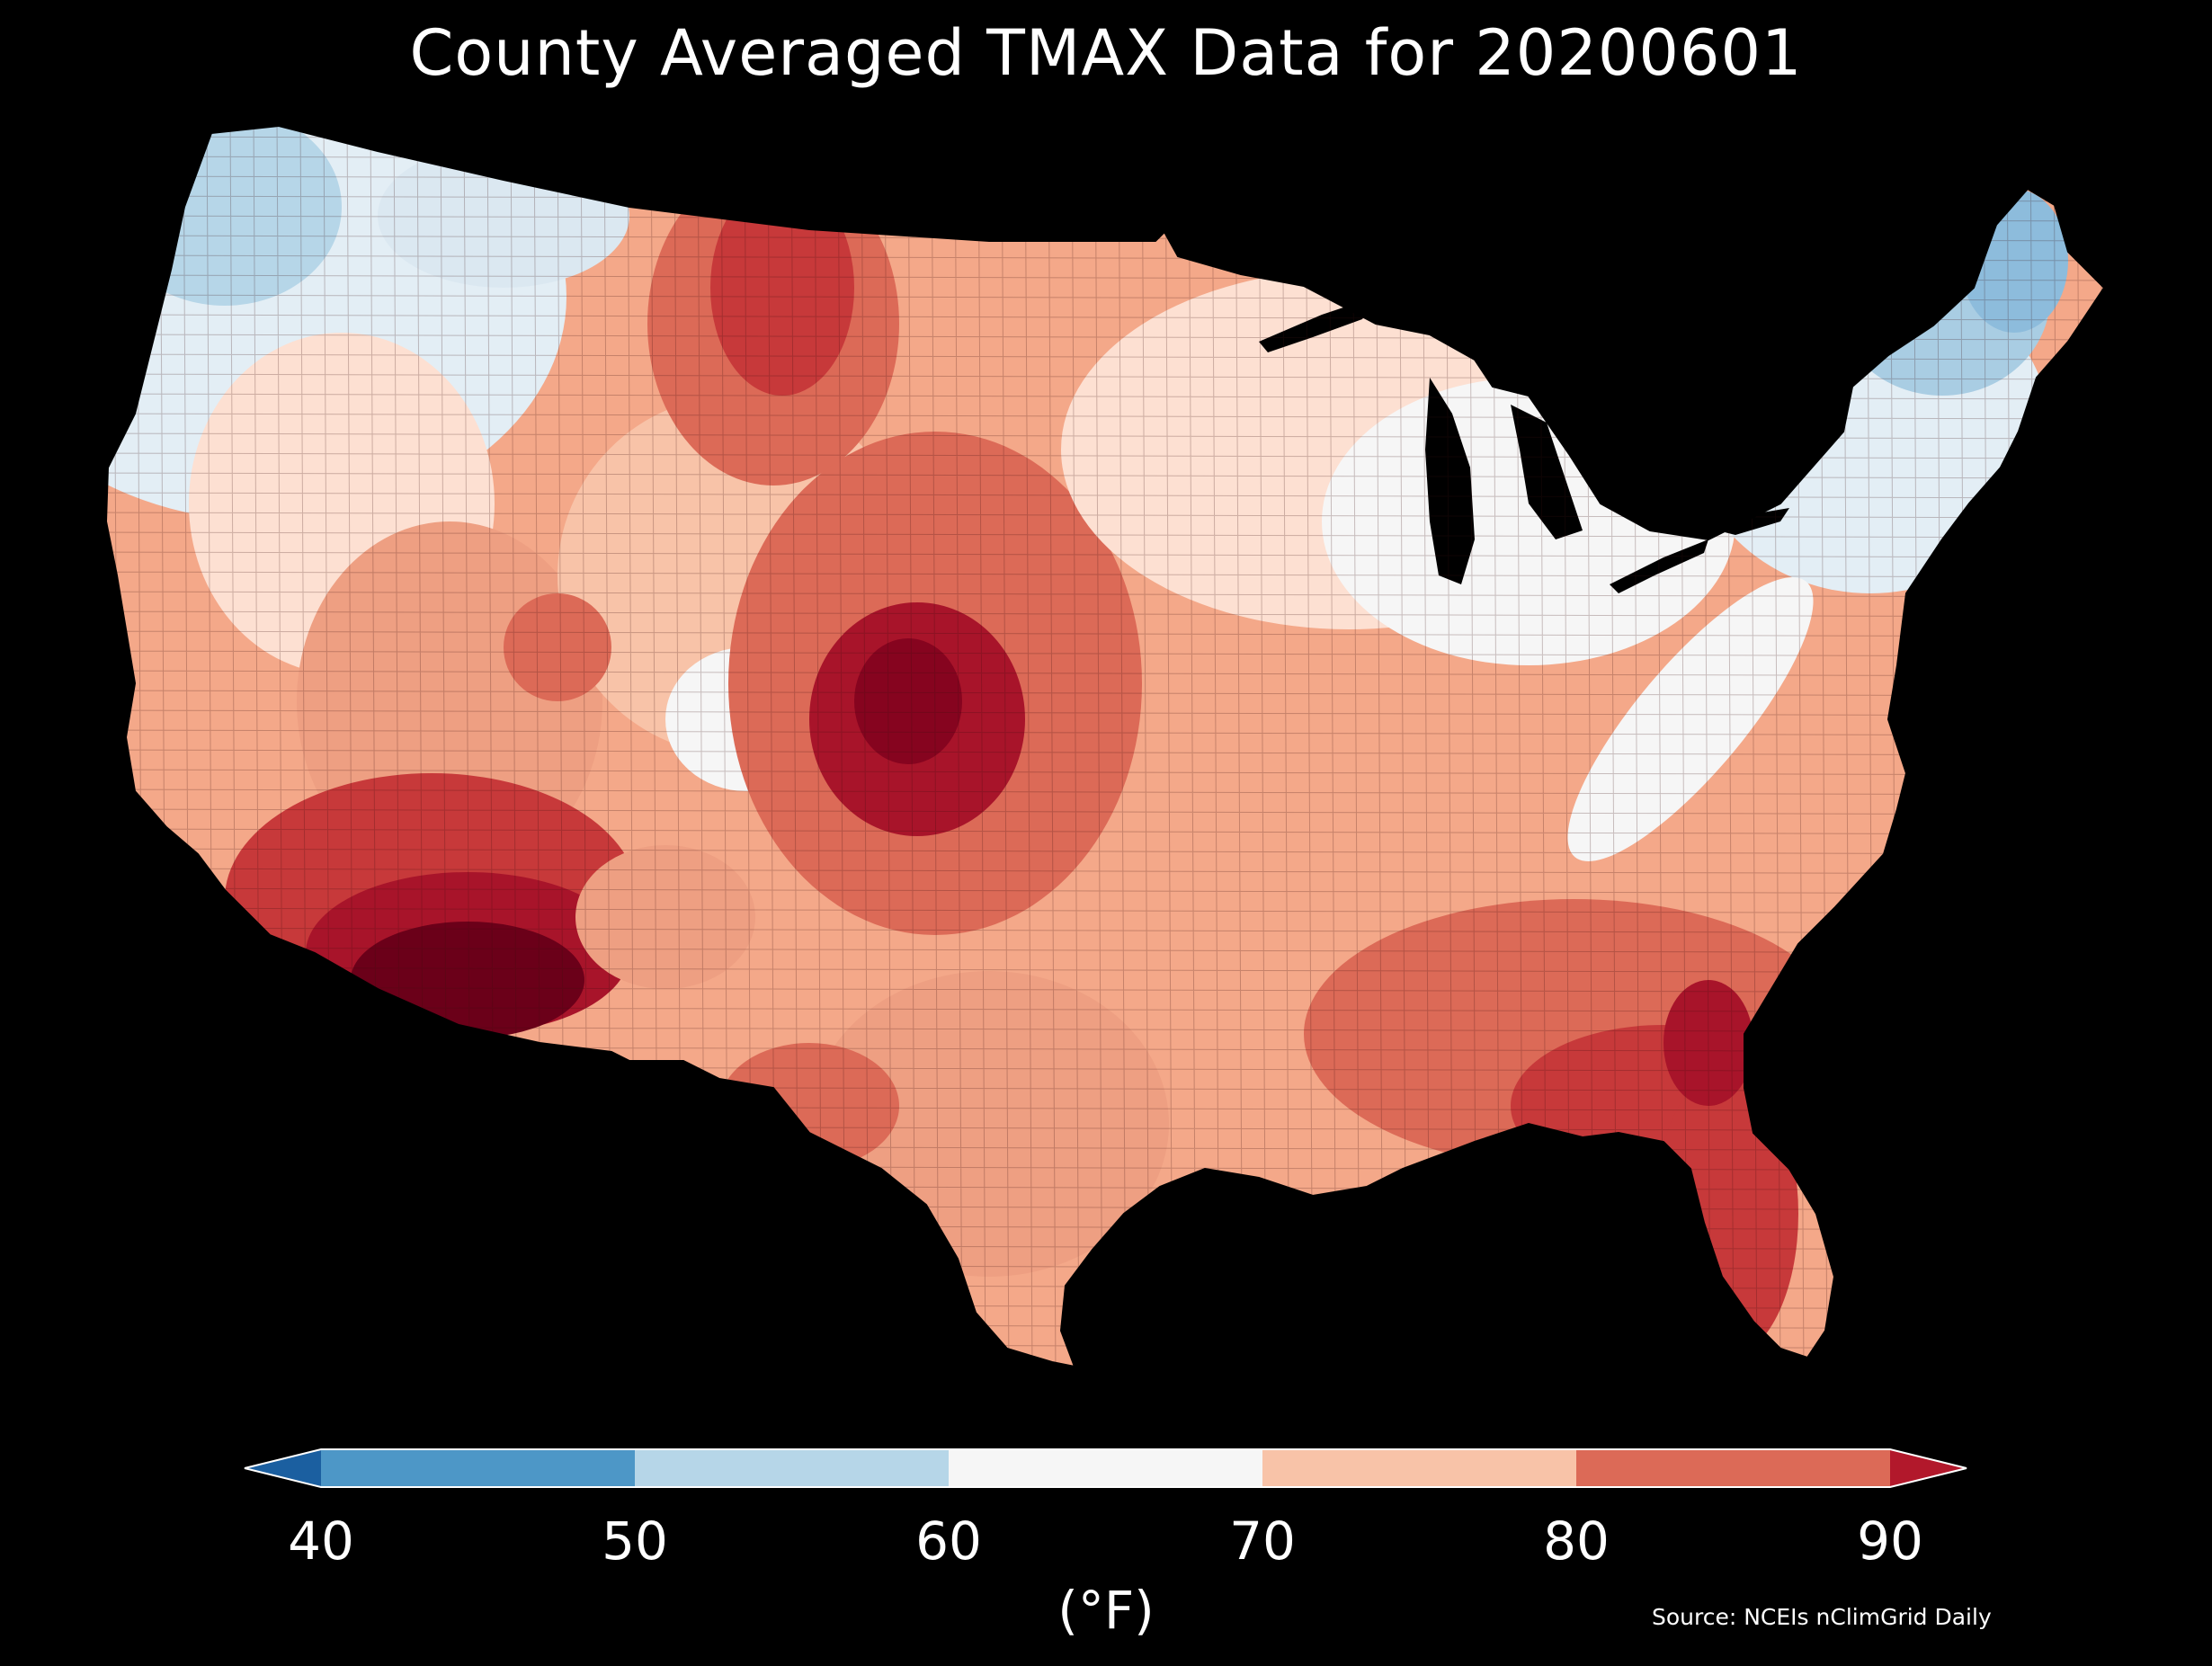 The width and height of the screenshot is (2212, 1666). What do you see at coordinates (1822, 1617) in the screenshot?
I see `source-credit: Source: NCEIs nClimGrid Daily` at bounding box center [1822, 1617].